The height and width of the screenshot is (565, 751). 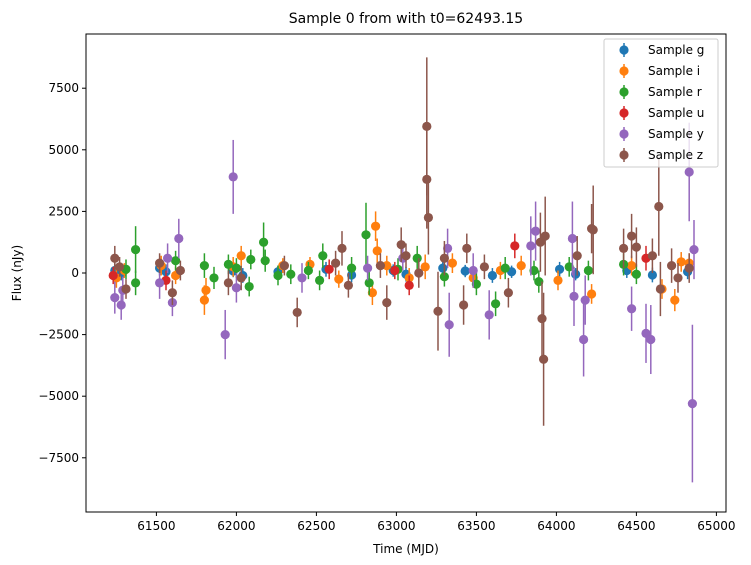 I want to click on y-tick-label: 0, so click(x=75, y=273).